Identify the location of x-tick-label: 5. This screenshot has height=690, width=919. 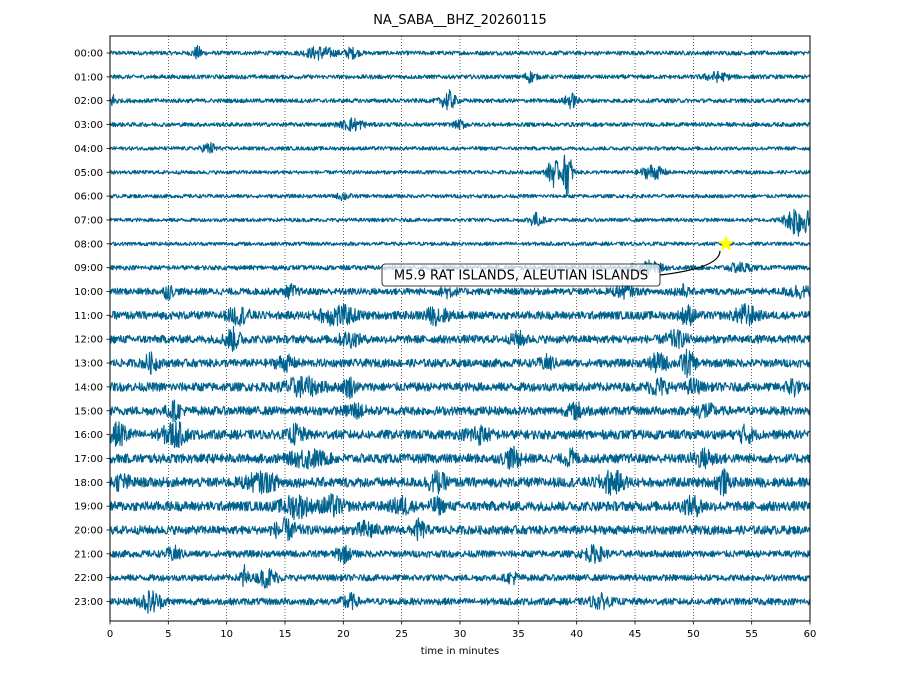
(168, 634).